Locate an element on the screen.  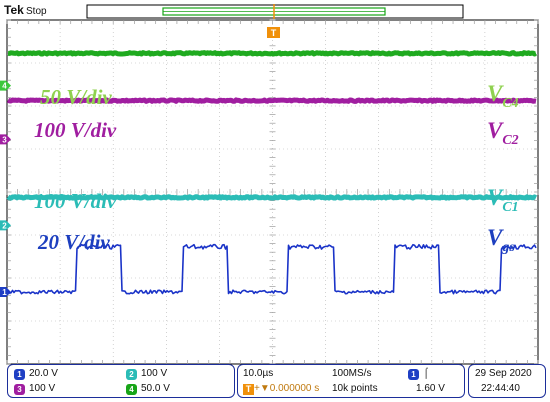
datetime-panel: 29 Sep 2020 22:44:40 is located at coordinates (507, 381).